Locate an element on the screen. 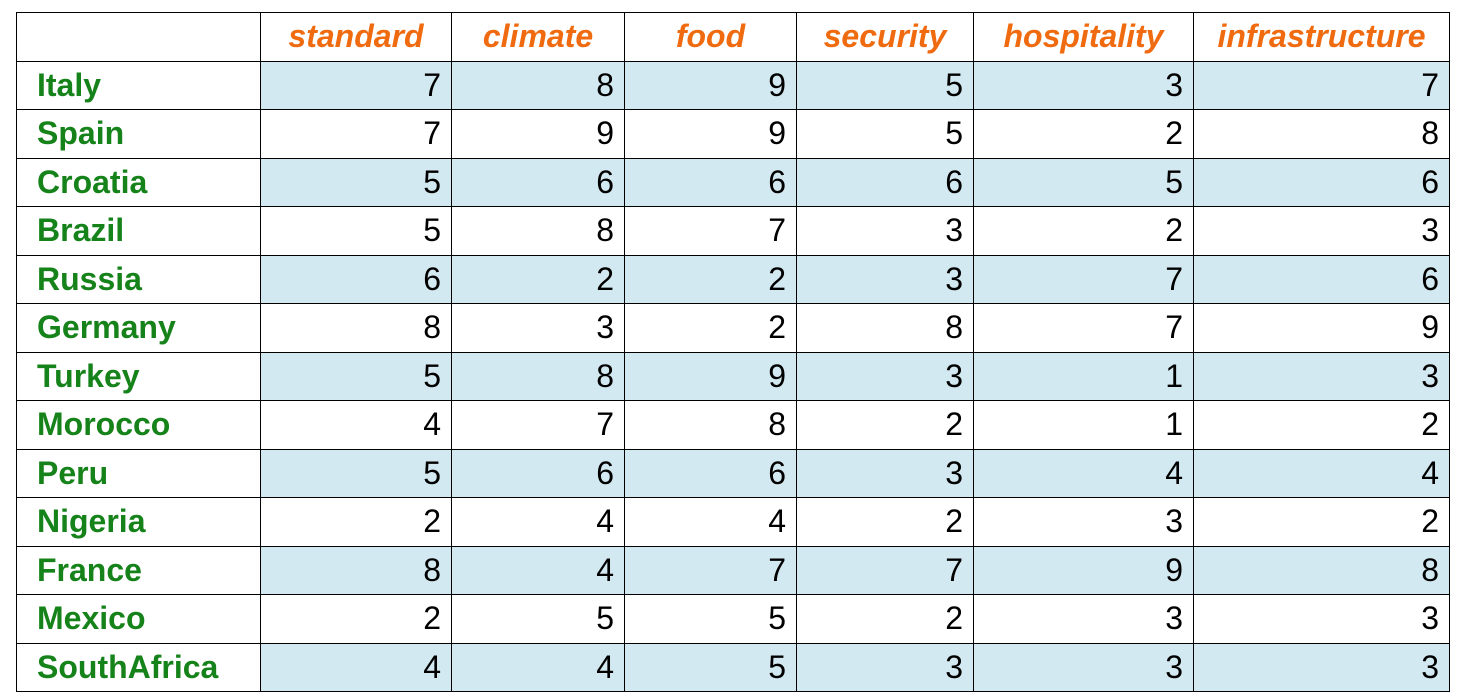 This screenshot has height=697, width=1468. table-row: Spain 7 9 9 5 2 8 is located at coordinates (733, 134).